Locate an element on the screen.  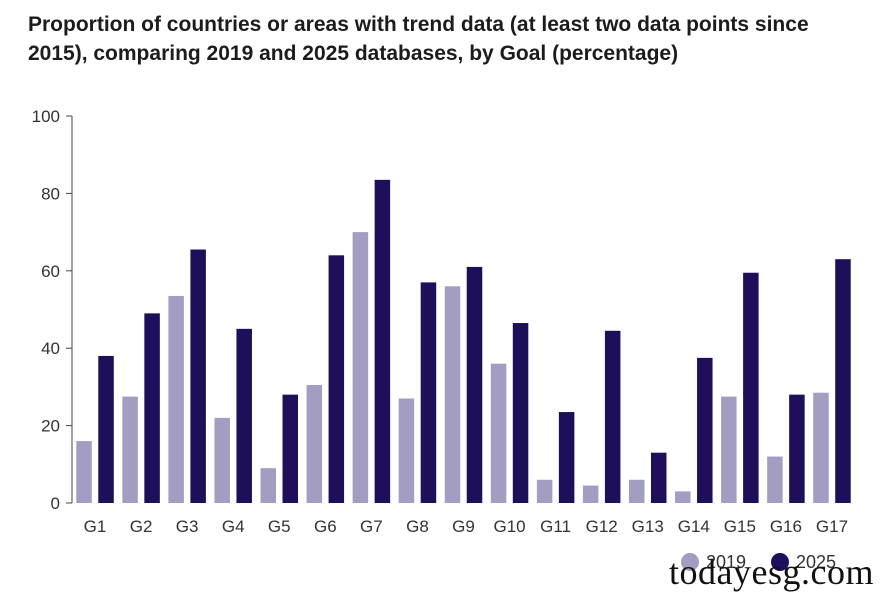
x-tick-label: G13 is located at coordinates (648, 526).